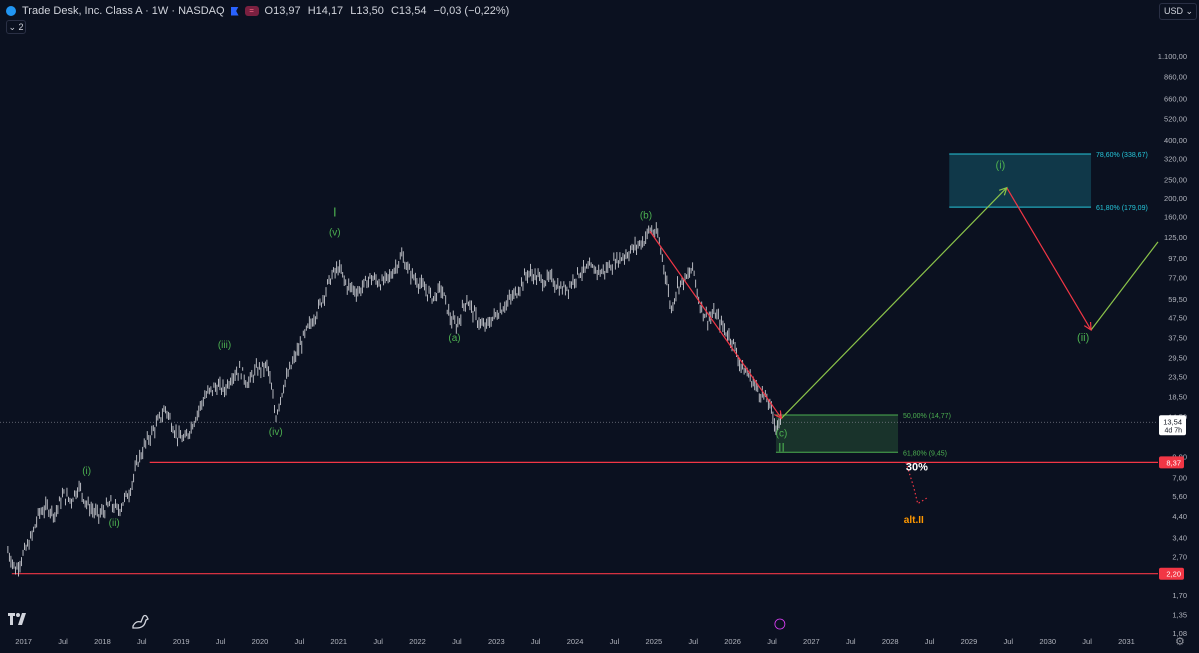 Image resolution: width=1199 pixels, height=653 pixels. Describe the element at coordinates (1177, 396) in the screenshot. I see `price-tick-label: 18,50` at that location.